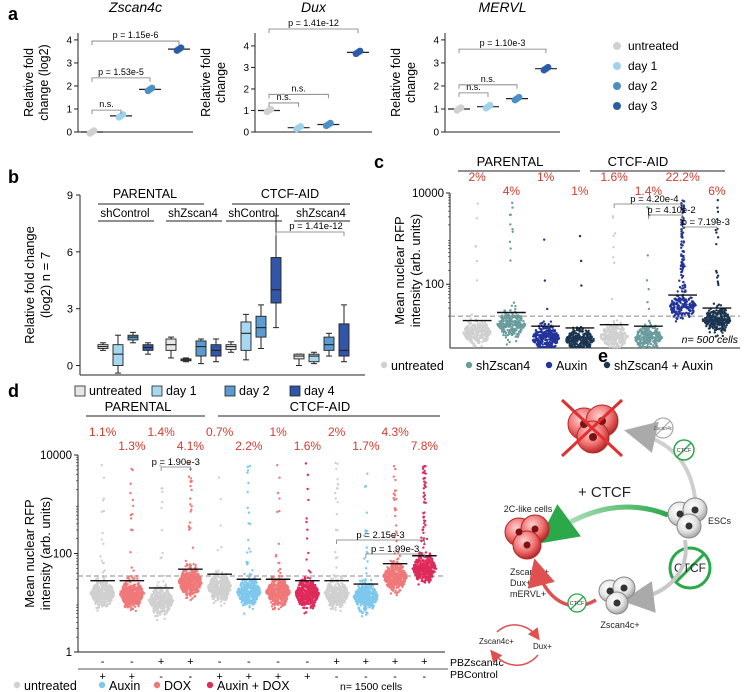  I want to click on y-axis-label: Relative foldchange (log2), so click(36, 82).